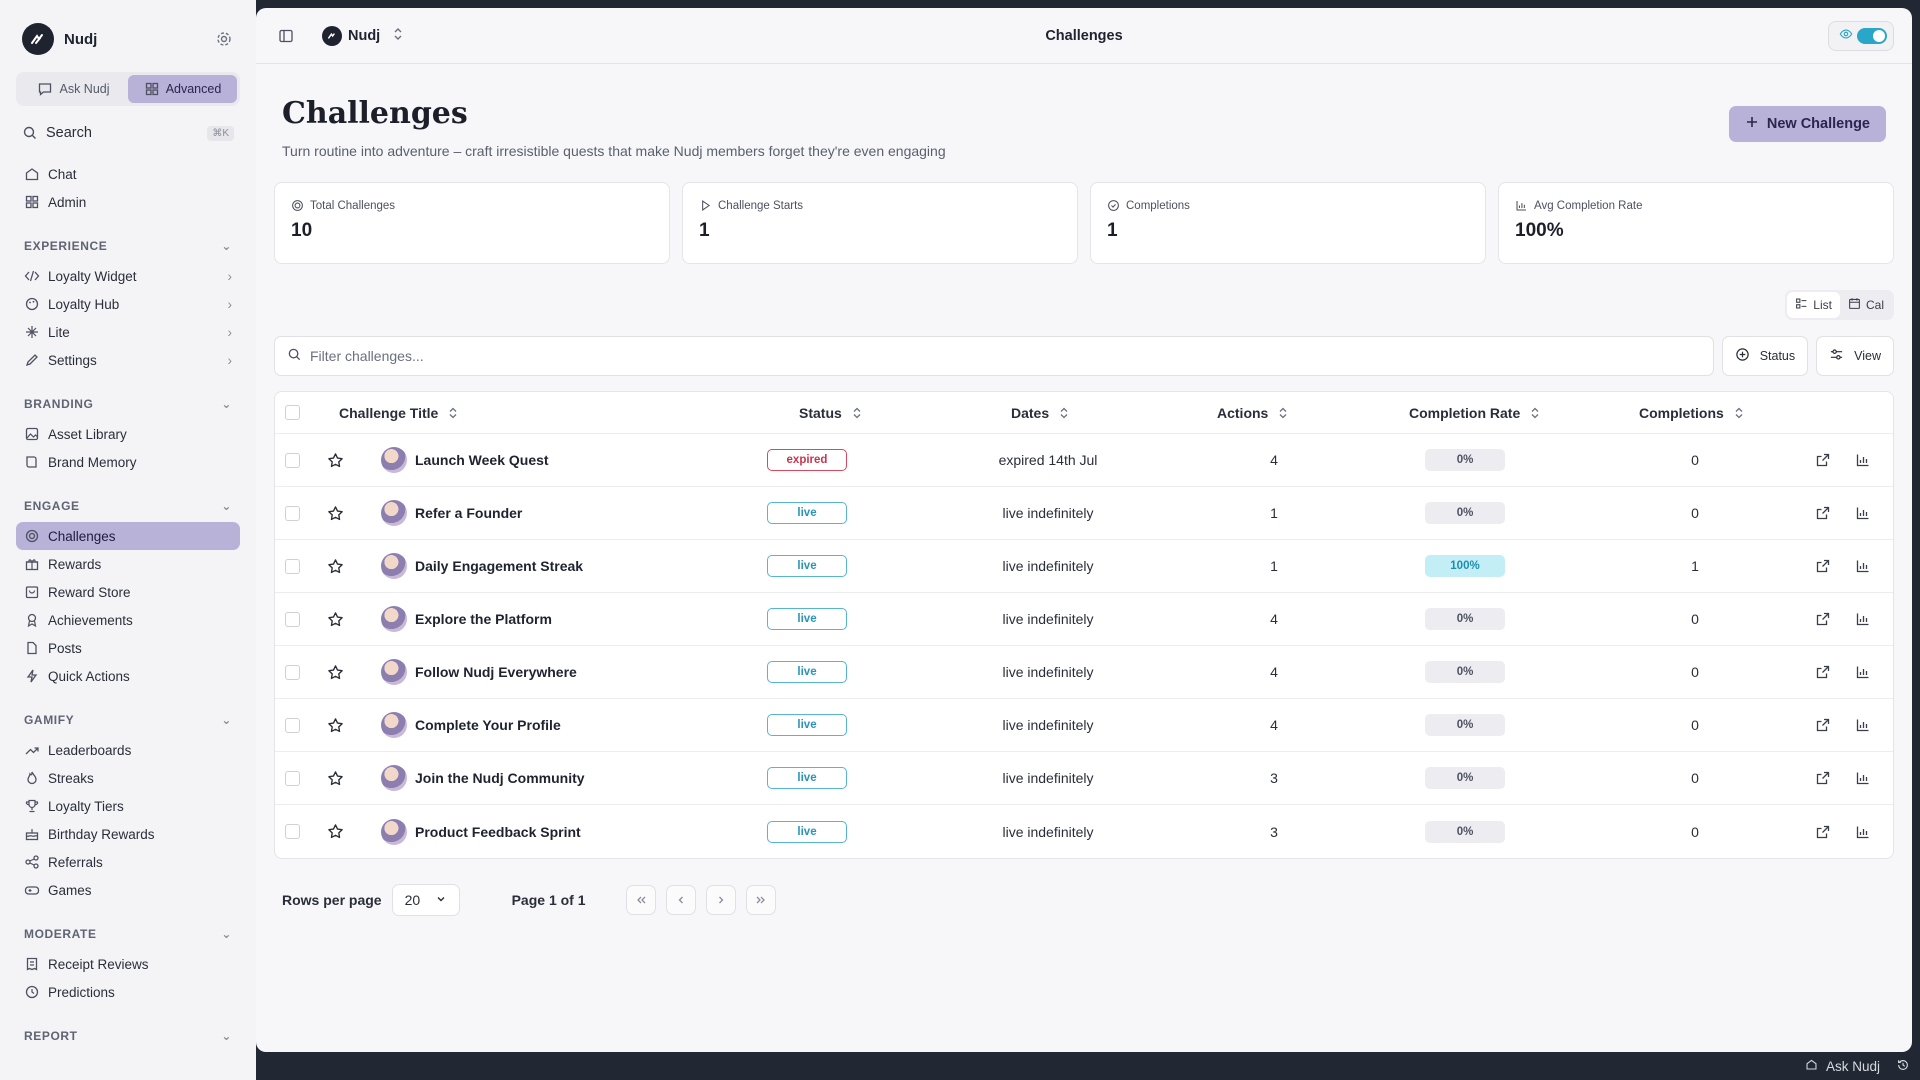 The height and width of the screenshot is (1080, 1920). What do you see at coordinates (128, 620) in the screenshot?
I see `sidebar-item-achievements: Achievements` at bounding box center [128, 620].